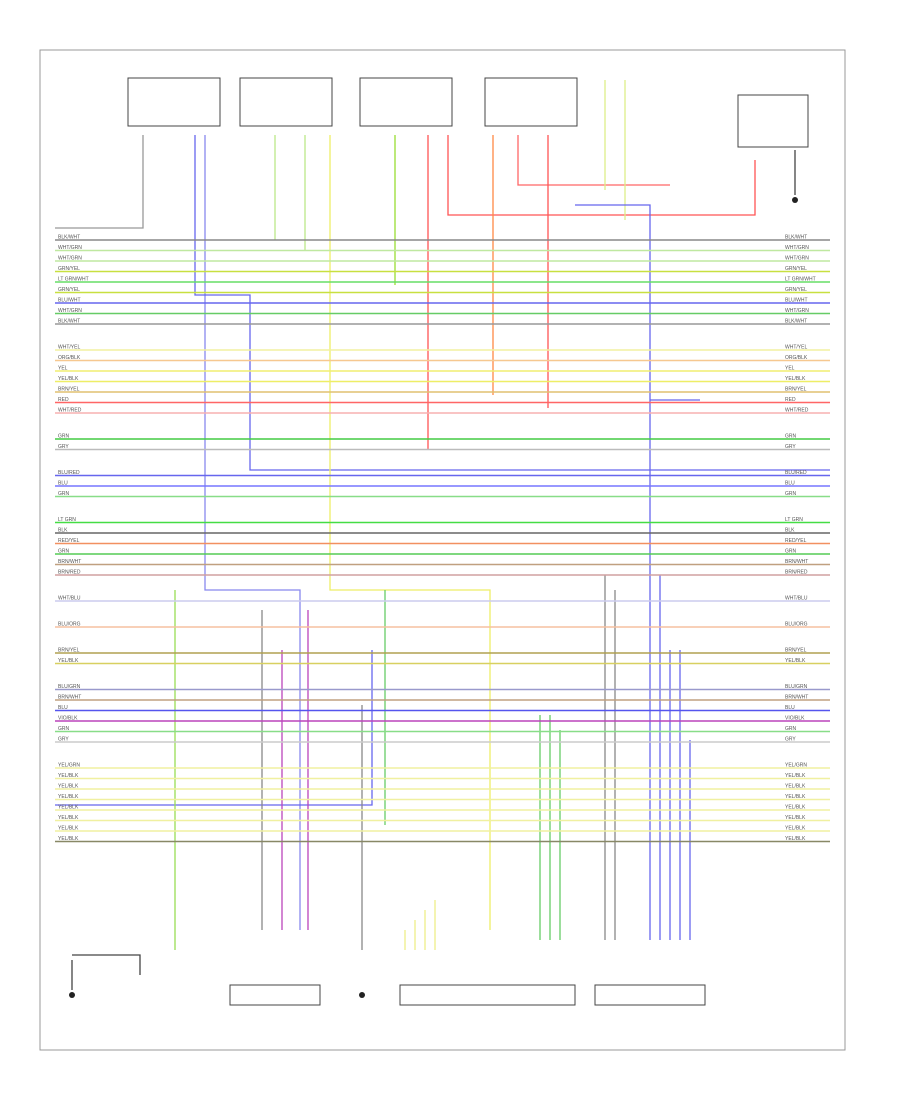 The width and height of the screenshot is (900, 1105). Describe the element at coordinates (63, 530) in the screenshot. I see `wire-label: BLK` at that location.